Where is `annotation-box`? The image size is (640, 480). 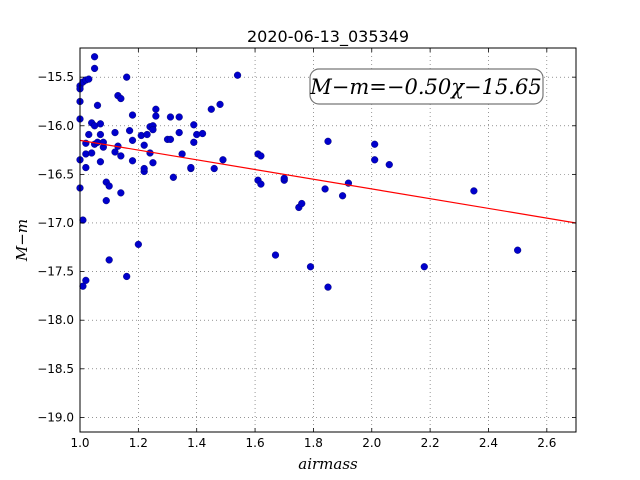 annotation-box is located at coordinates (426, 86).